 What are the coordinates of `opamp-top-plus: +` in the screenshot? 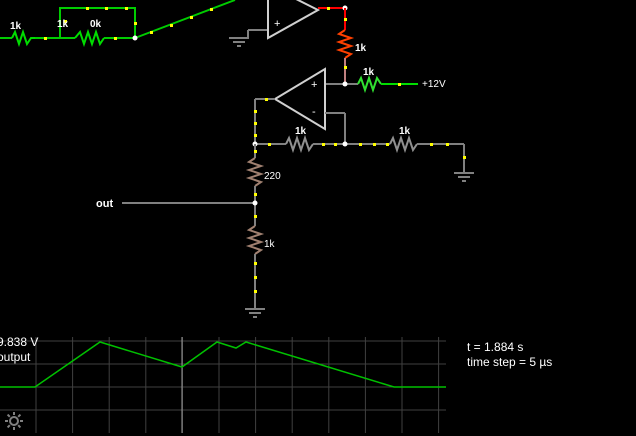 It's located at (277, 24).